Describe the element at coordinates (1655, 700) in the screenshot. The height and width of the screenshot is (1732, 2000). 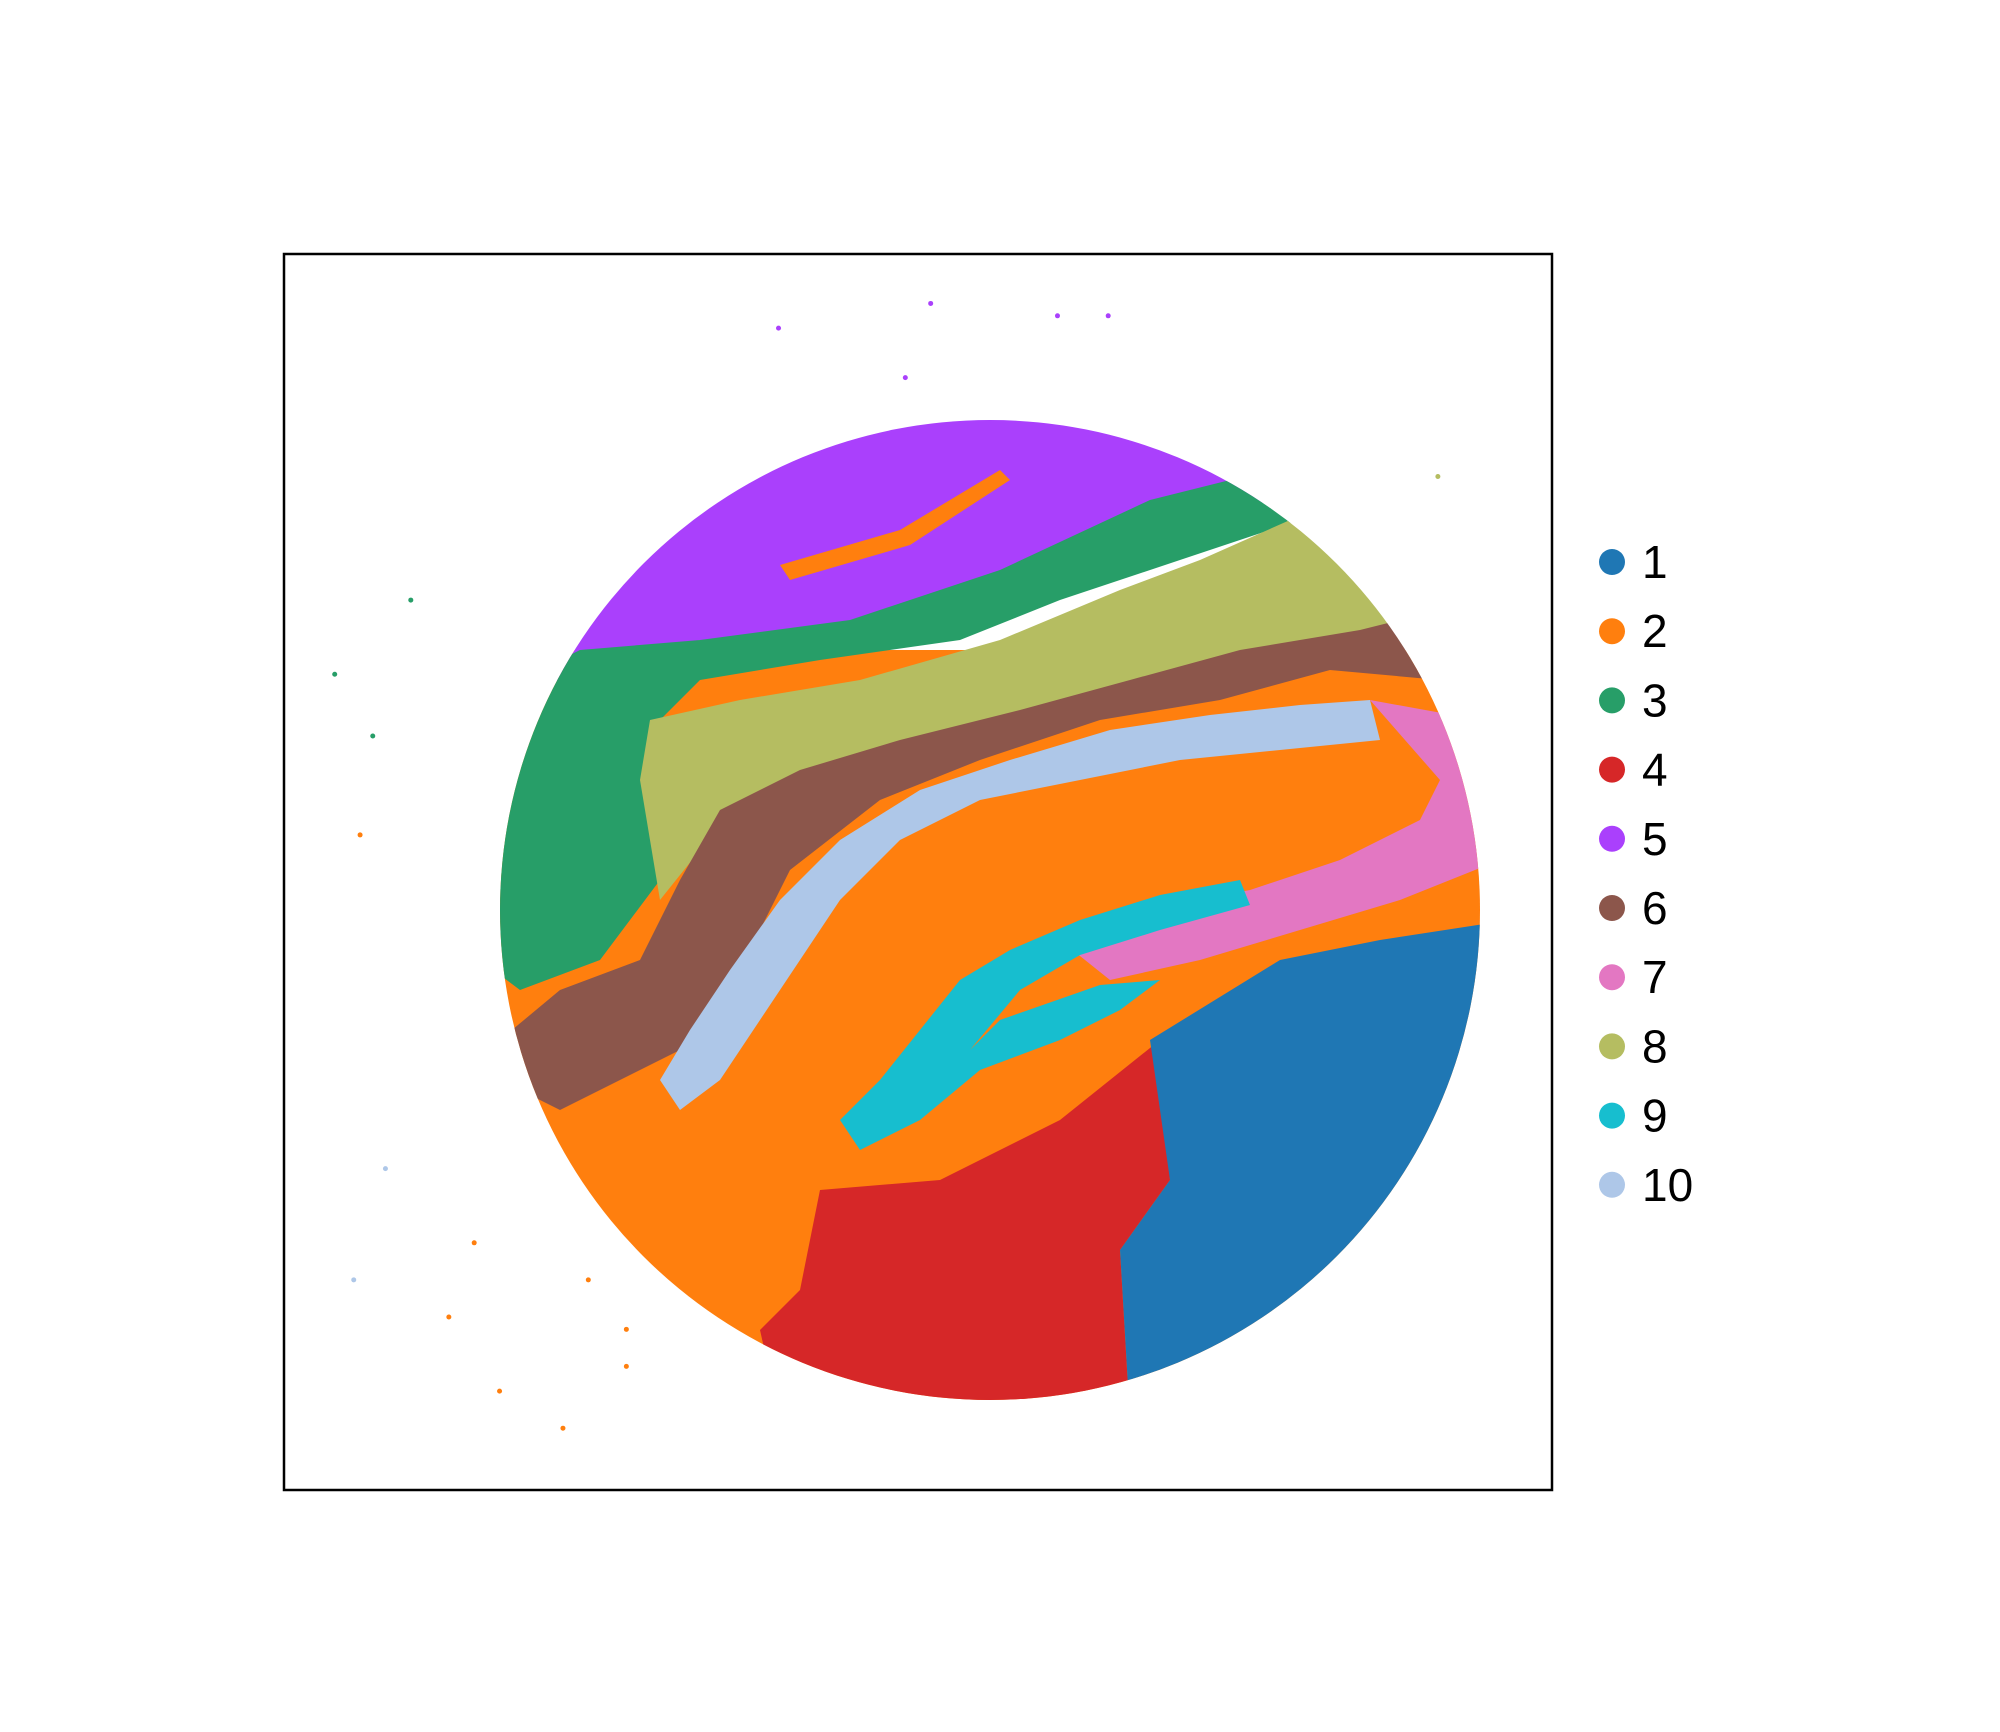
I see `legend-label: 3` at that location.